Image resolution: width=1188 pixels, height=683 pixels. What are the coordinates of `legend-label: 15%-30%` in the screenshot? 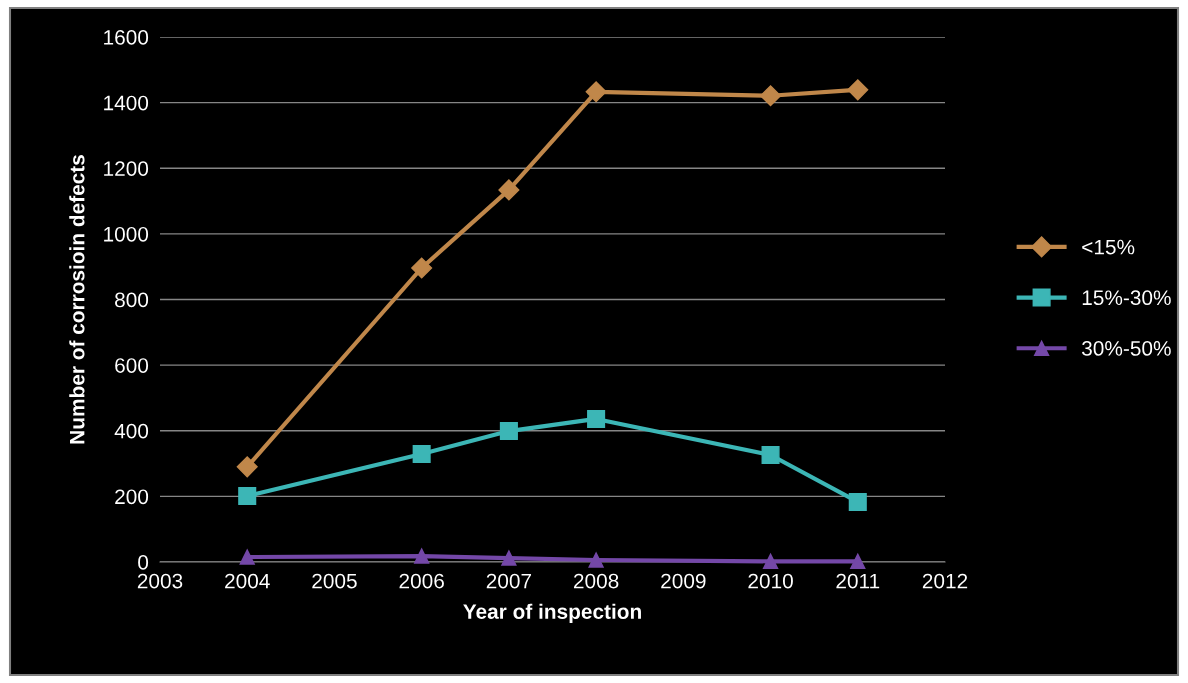 It's located at (1126, 298).